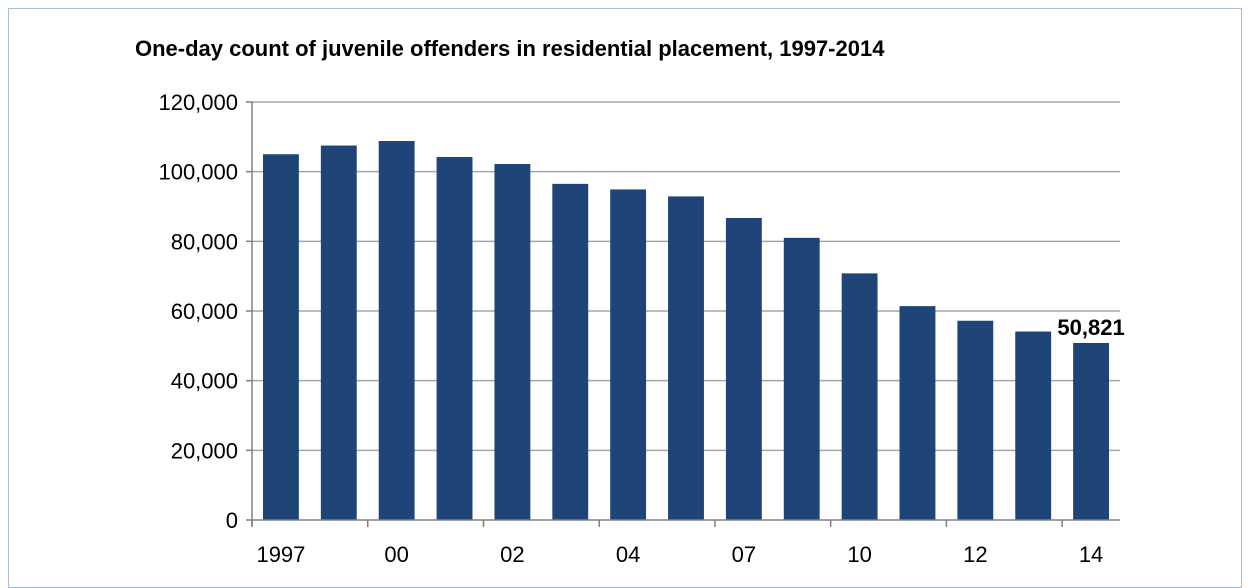 Image resolution: width=1252 pixels, height=588 pixels. What do you see at coordinates (232, 520) in the screenshot?
I see `y-tick-label-0: 0` at bounding box center [232, 520].